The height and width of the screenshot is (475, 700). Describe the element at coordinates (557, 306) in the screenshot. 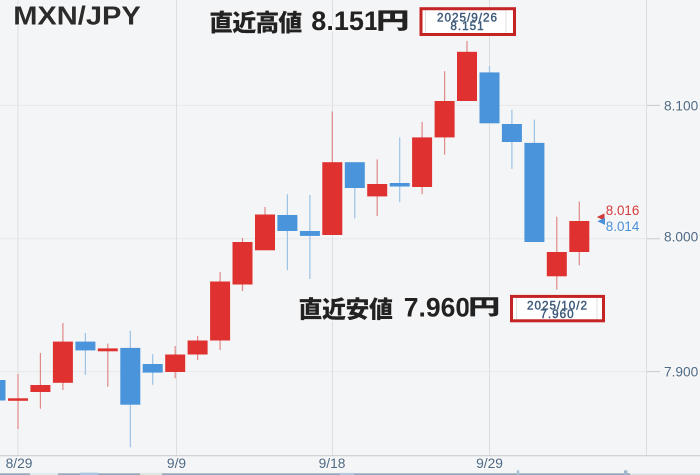

I see `svg-text: 2025/10/2` at that location.